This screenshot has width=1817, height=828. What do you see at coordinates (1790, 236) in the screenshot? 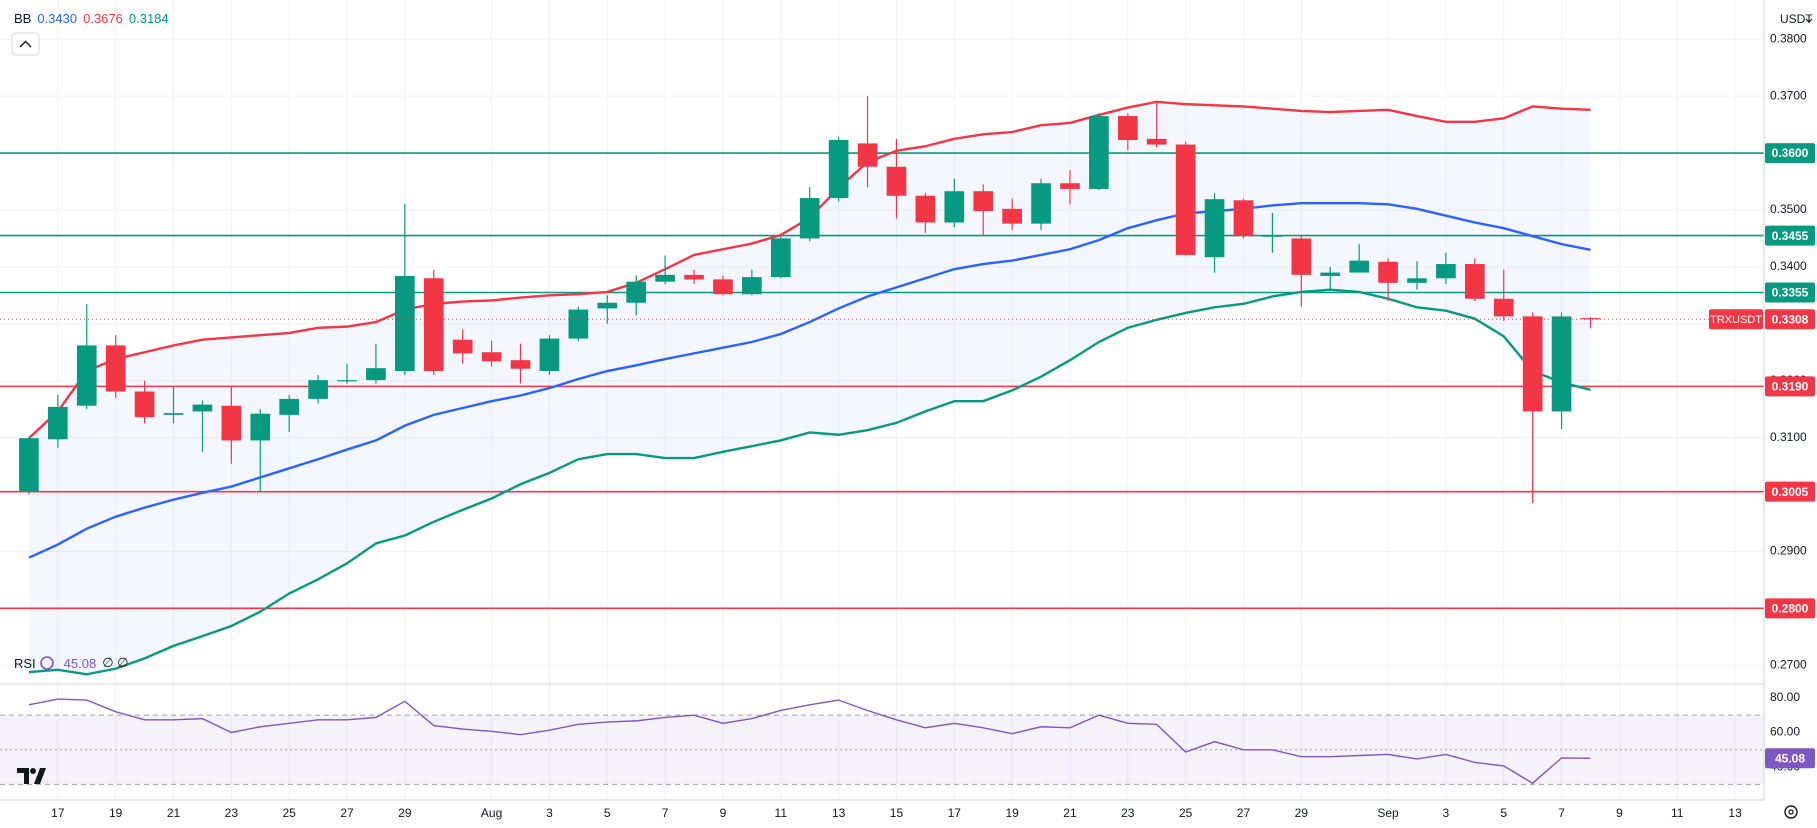
I see `level-label: 0.3455` at bounding box center [1790, 236].